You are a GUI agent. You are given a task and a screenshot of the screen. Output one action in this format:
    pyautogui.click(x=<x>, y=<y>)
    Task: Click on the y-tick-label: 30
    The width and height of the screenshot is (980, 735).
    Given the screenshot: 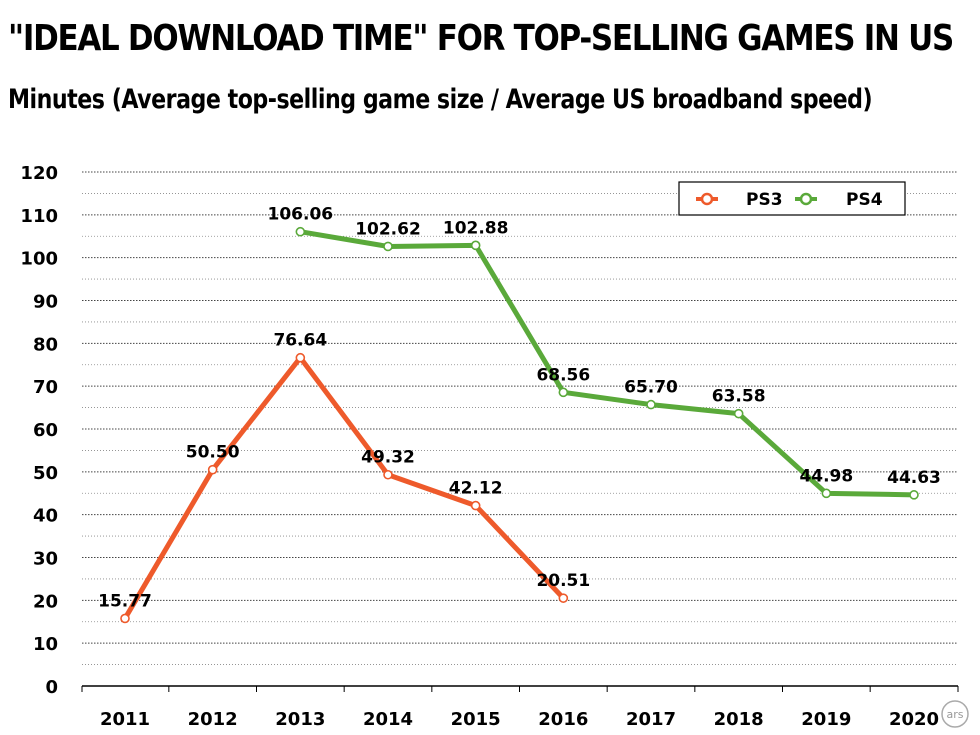 What is the action you would take?
    pyautogui.click(x=45, y=559)
    